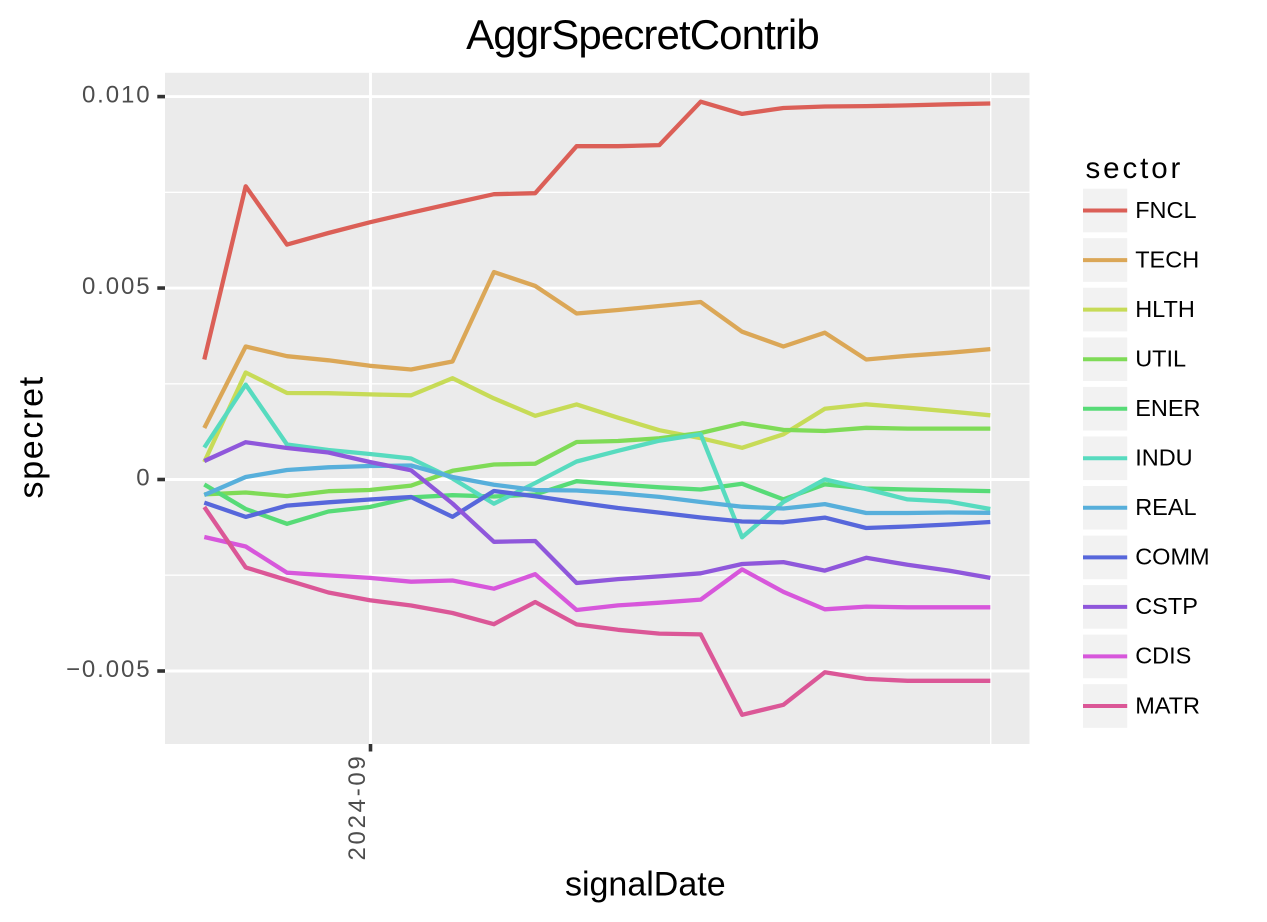 Image resolution: width=1267 pixels, height=922 pixels. What do you see at coordinates (1165, 210) in the screenshot?
I see `svg-text: FNCL` at bounding box center [1165, 210].